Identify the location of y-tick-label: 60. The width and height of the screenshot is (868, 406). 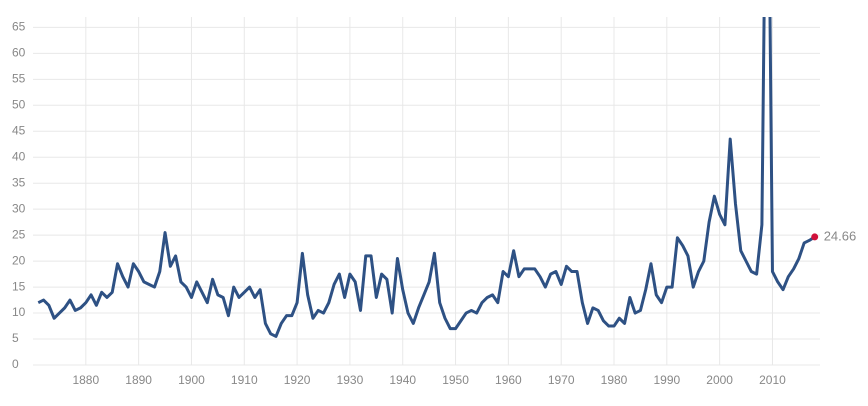
(19, 53).